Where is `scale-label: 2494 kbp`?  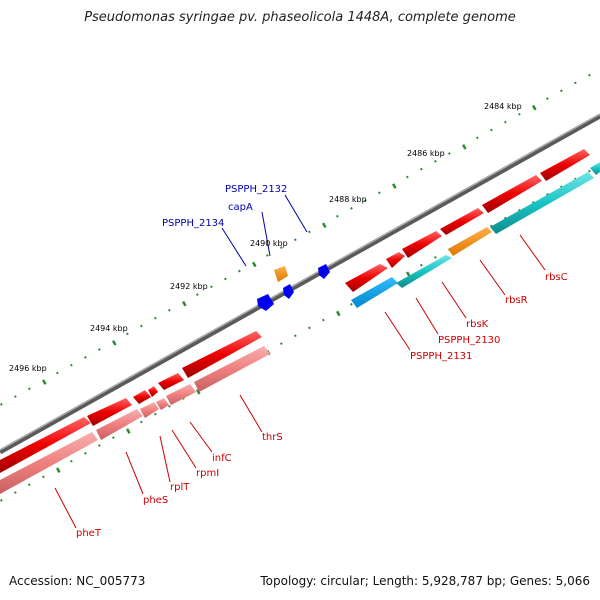 scale-label: 2494 kbp is located at coordinates (109, 328).